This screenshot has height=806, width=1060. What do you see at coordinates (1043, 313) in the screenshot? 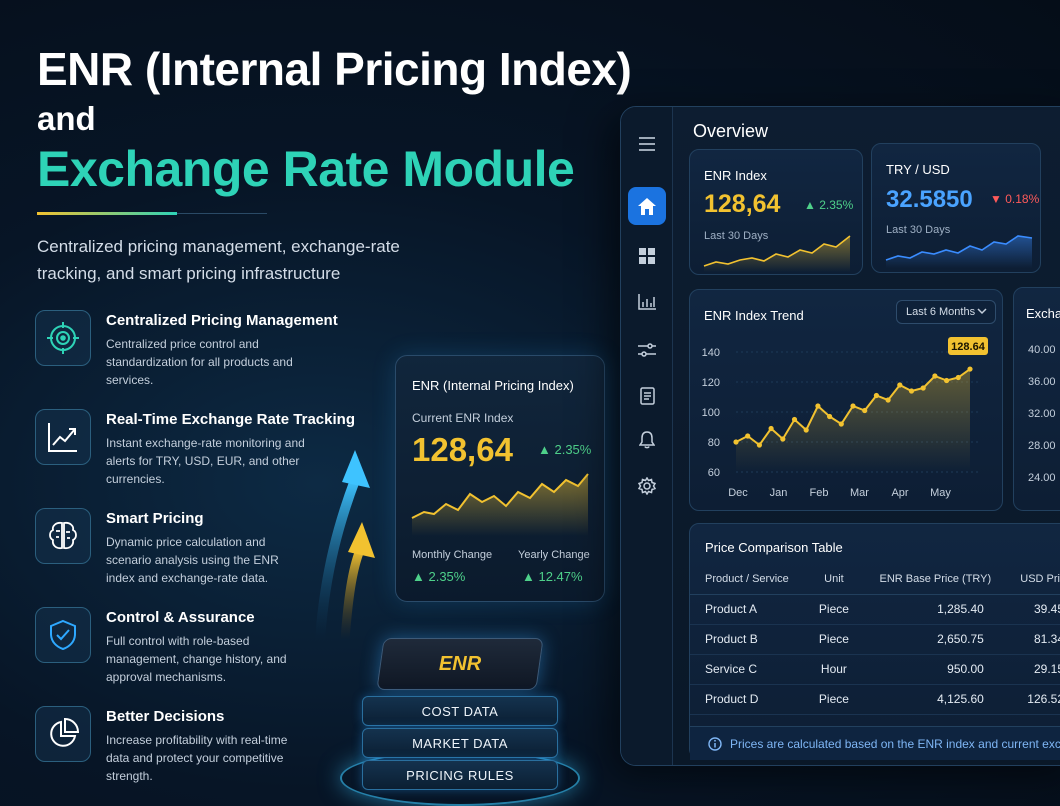
I see `exchange-title: Excha` at bounding box center [1043, 313].